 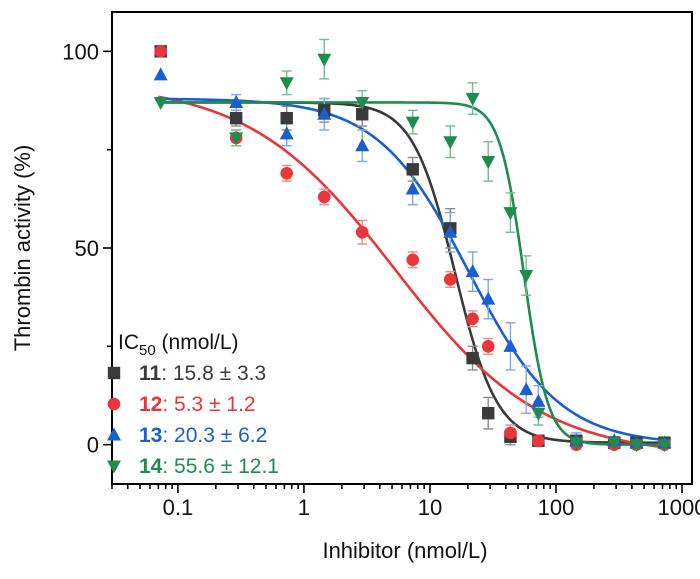 I want to click on legend-title-unit: (nmol/L), so click(x=197, y=342).